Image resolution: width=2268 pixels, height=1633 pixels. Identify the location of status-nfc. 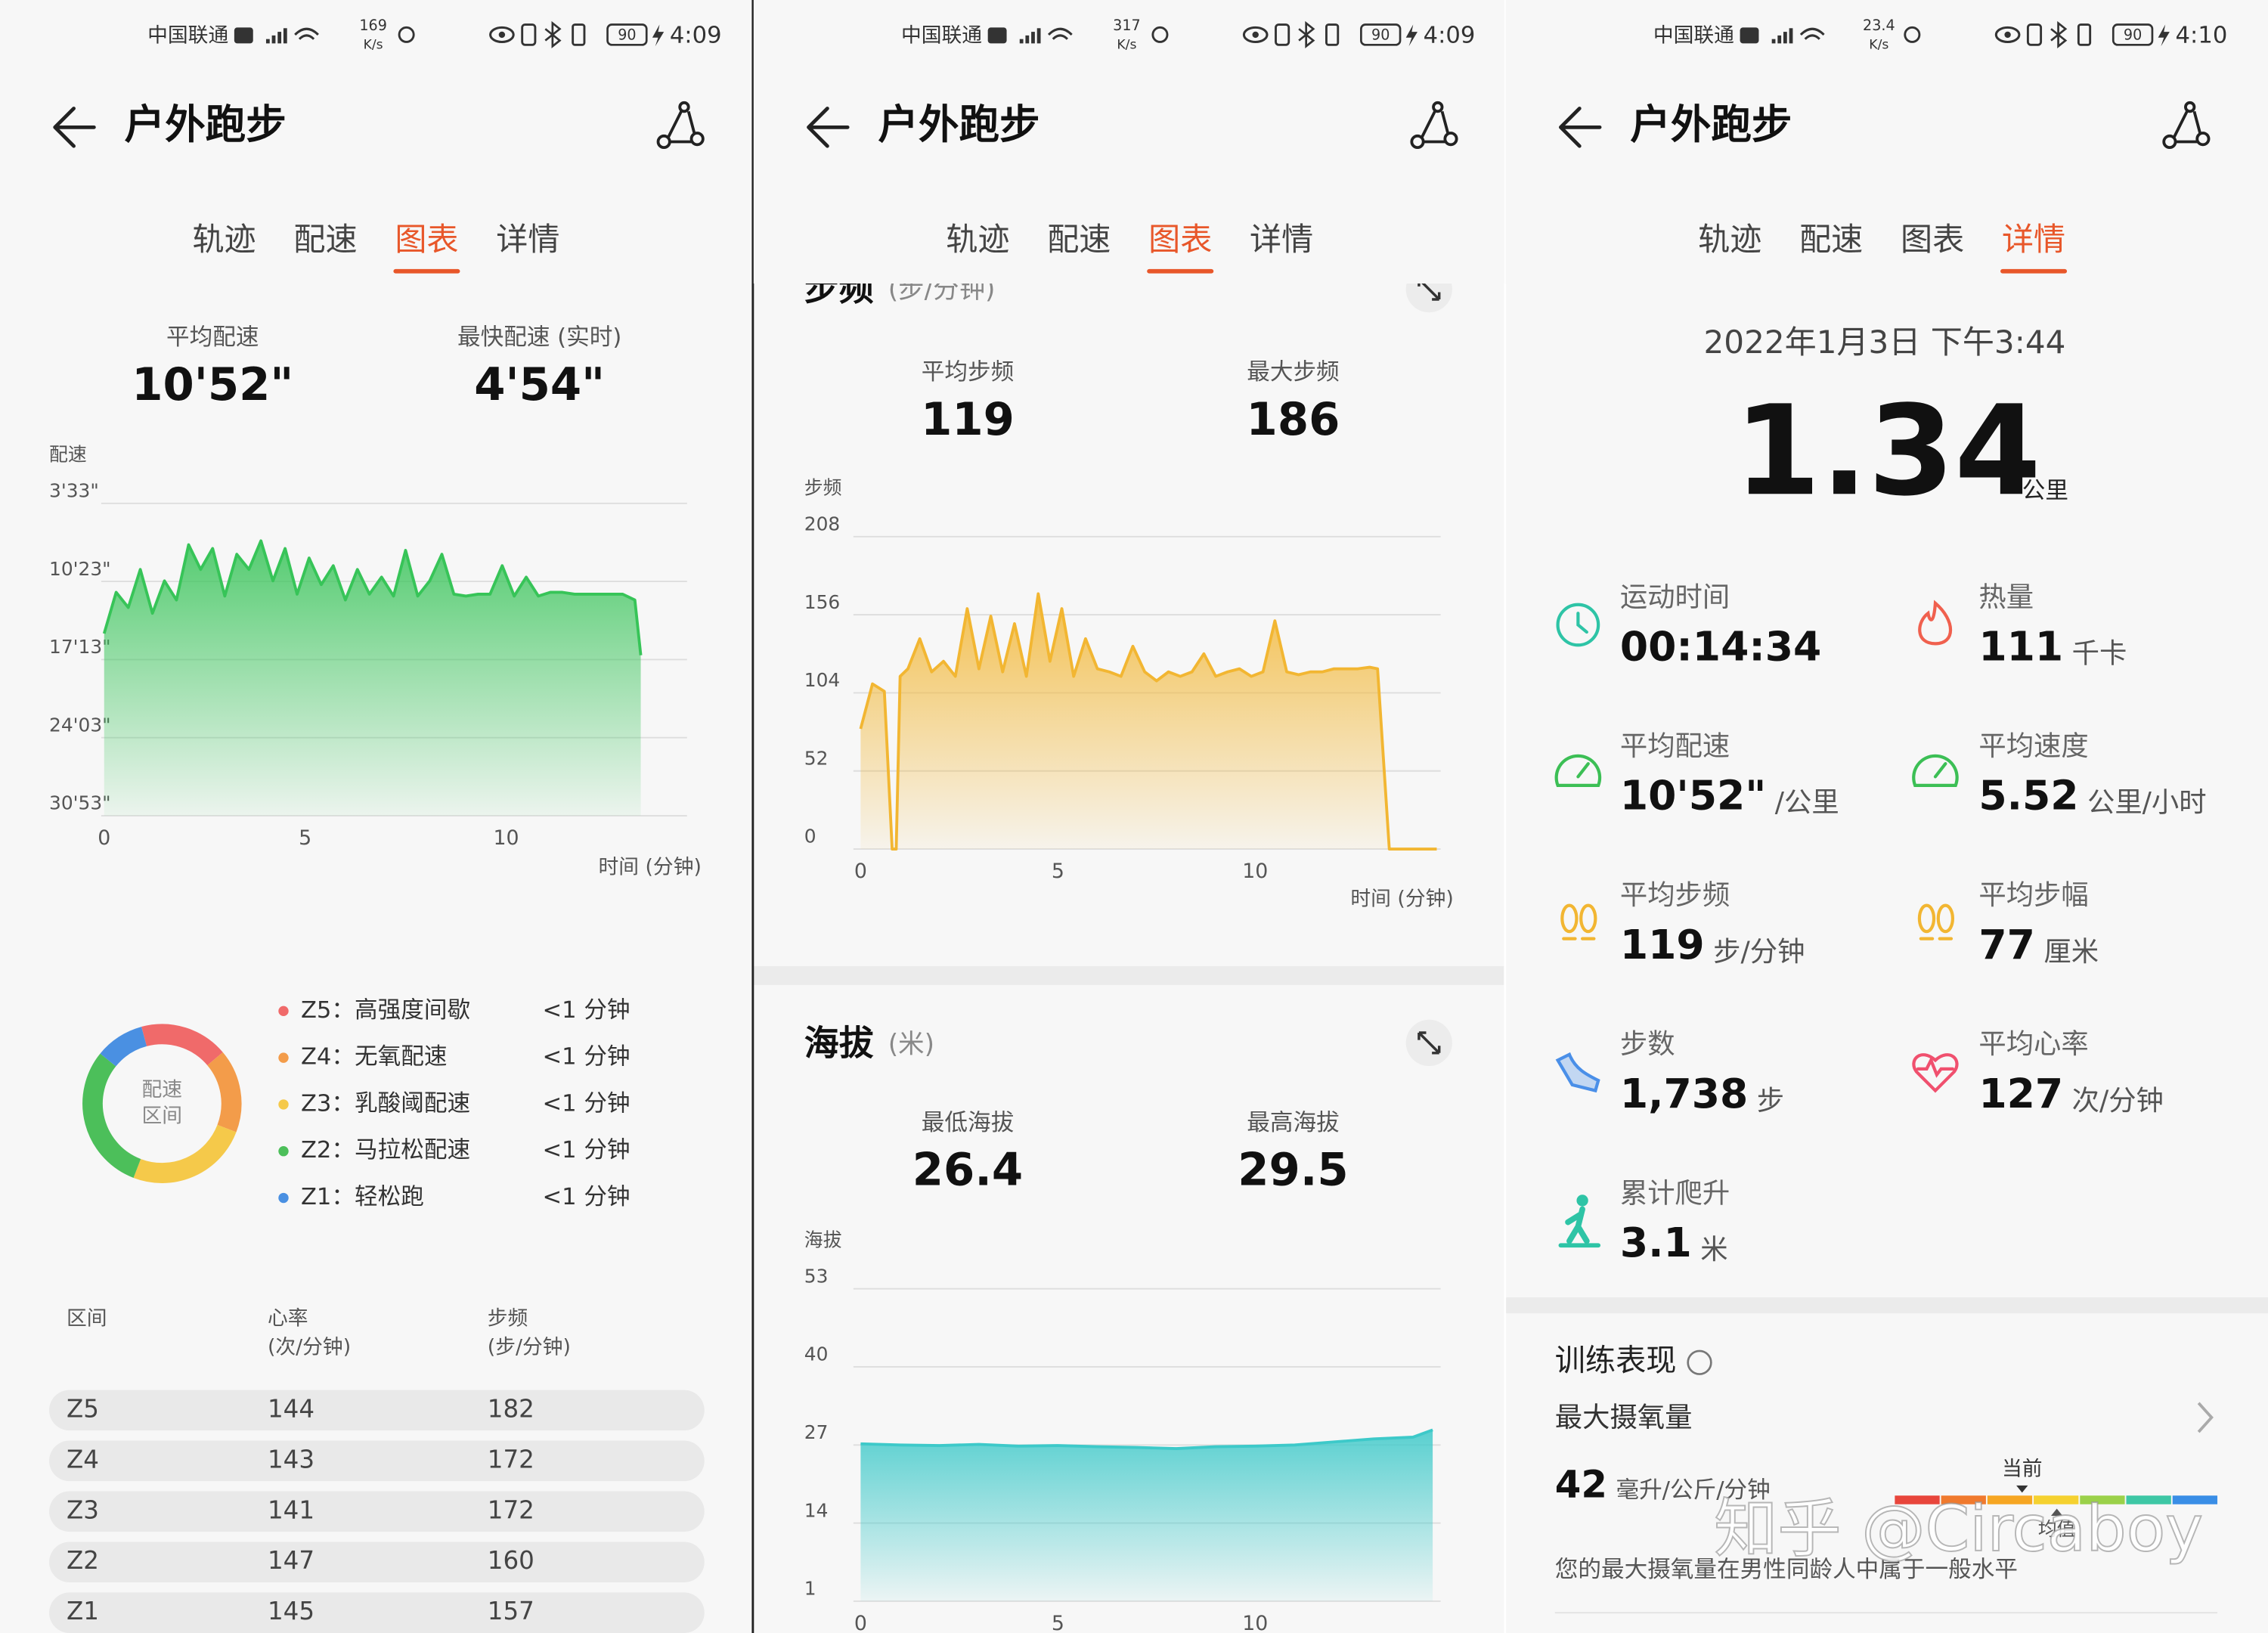
(529, 34).